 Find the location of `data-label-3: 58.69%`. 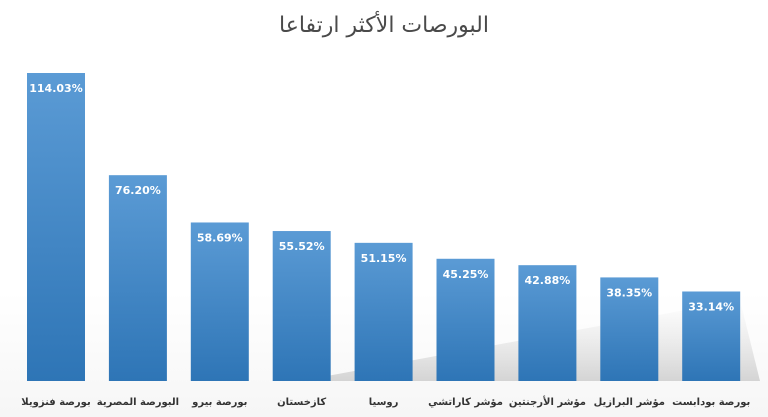

data-label-3: 58.69% is located at coordinates (220, 237).